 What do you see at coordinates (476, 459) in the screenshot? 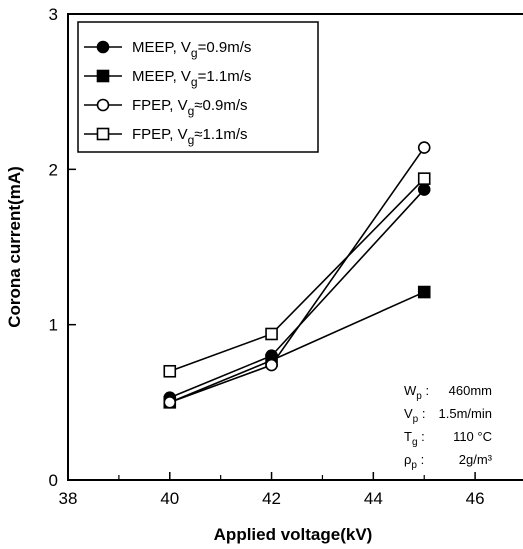
I see `parameter-value: 2g/m³` at bounding box center [476, 459].